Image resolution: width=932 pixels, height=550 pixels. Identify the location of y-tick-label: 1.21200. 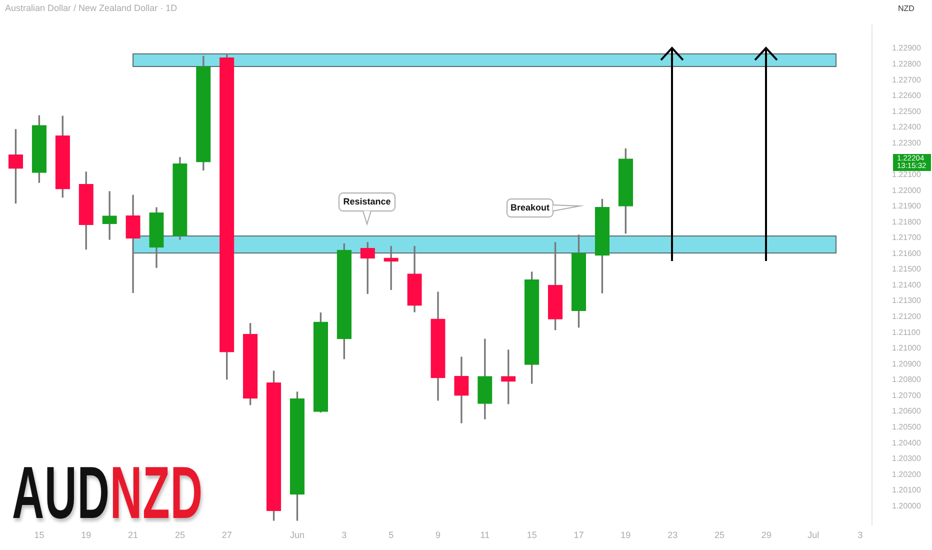
(907, 317).